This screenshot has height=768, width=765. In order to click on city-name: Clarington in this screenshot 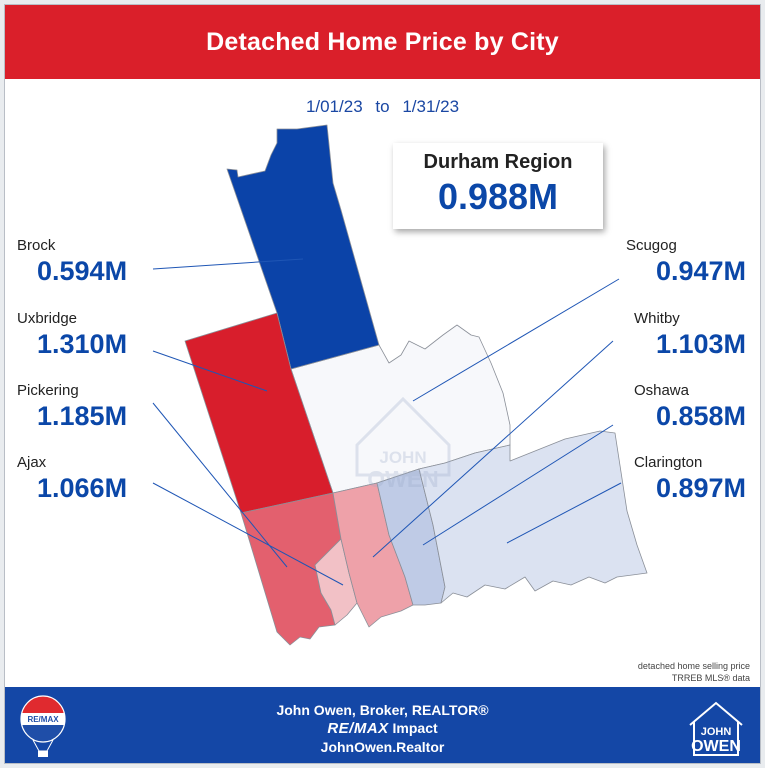, I will do `click(668, 462)`.